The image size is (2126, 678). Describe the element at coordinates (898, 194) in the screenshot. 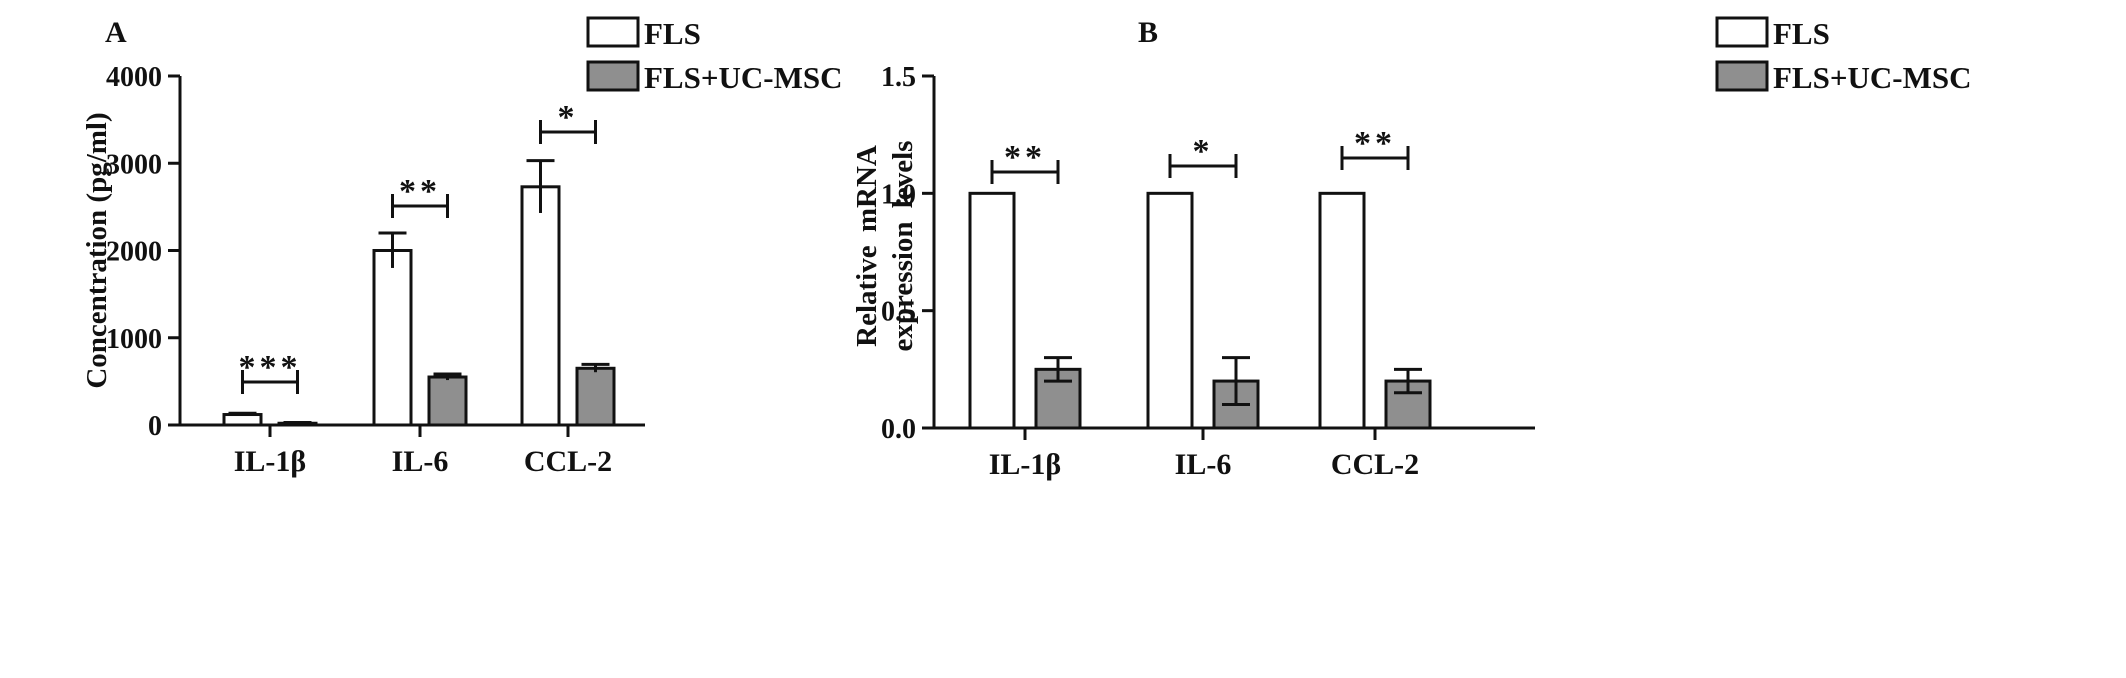

I see `y-tick-label: 1.0` at that location.